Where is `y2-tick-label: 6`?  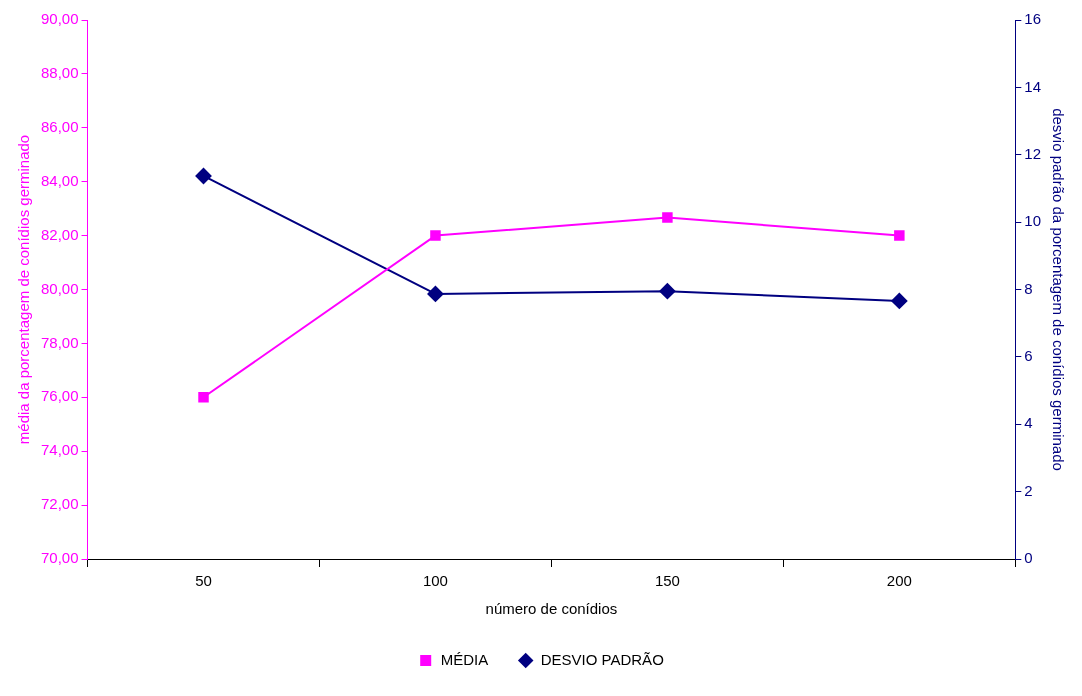 y2-tick-label: 6 is located at coordinates (1028, 356).